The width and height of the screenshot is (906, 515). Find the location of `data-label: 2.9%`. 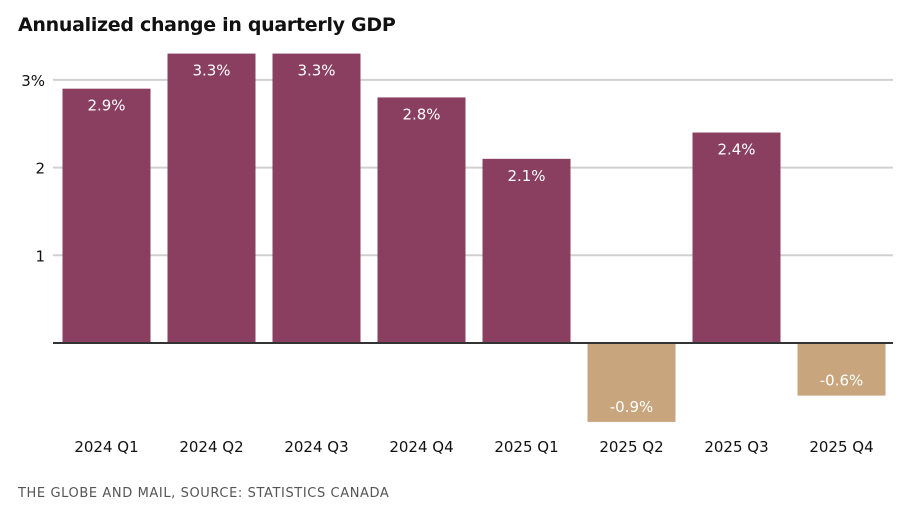

data-label: 2.9% is located at coordinates (106, 106).